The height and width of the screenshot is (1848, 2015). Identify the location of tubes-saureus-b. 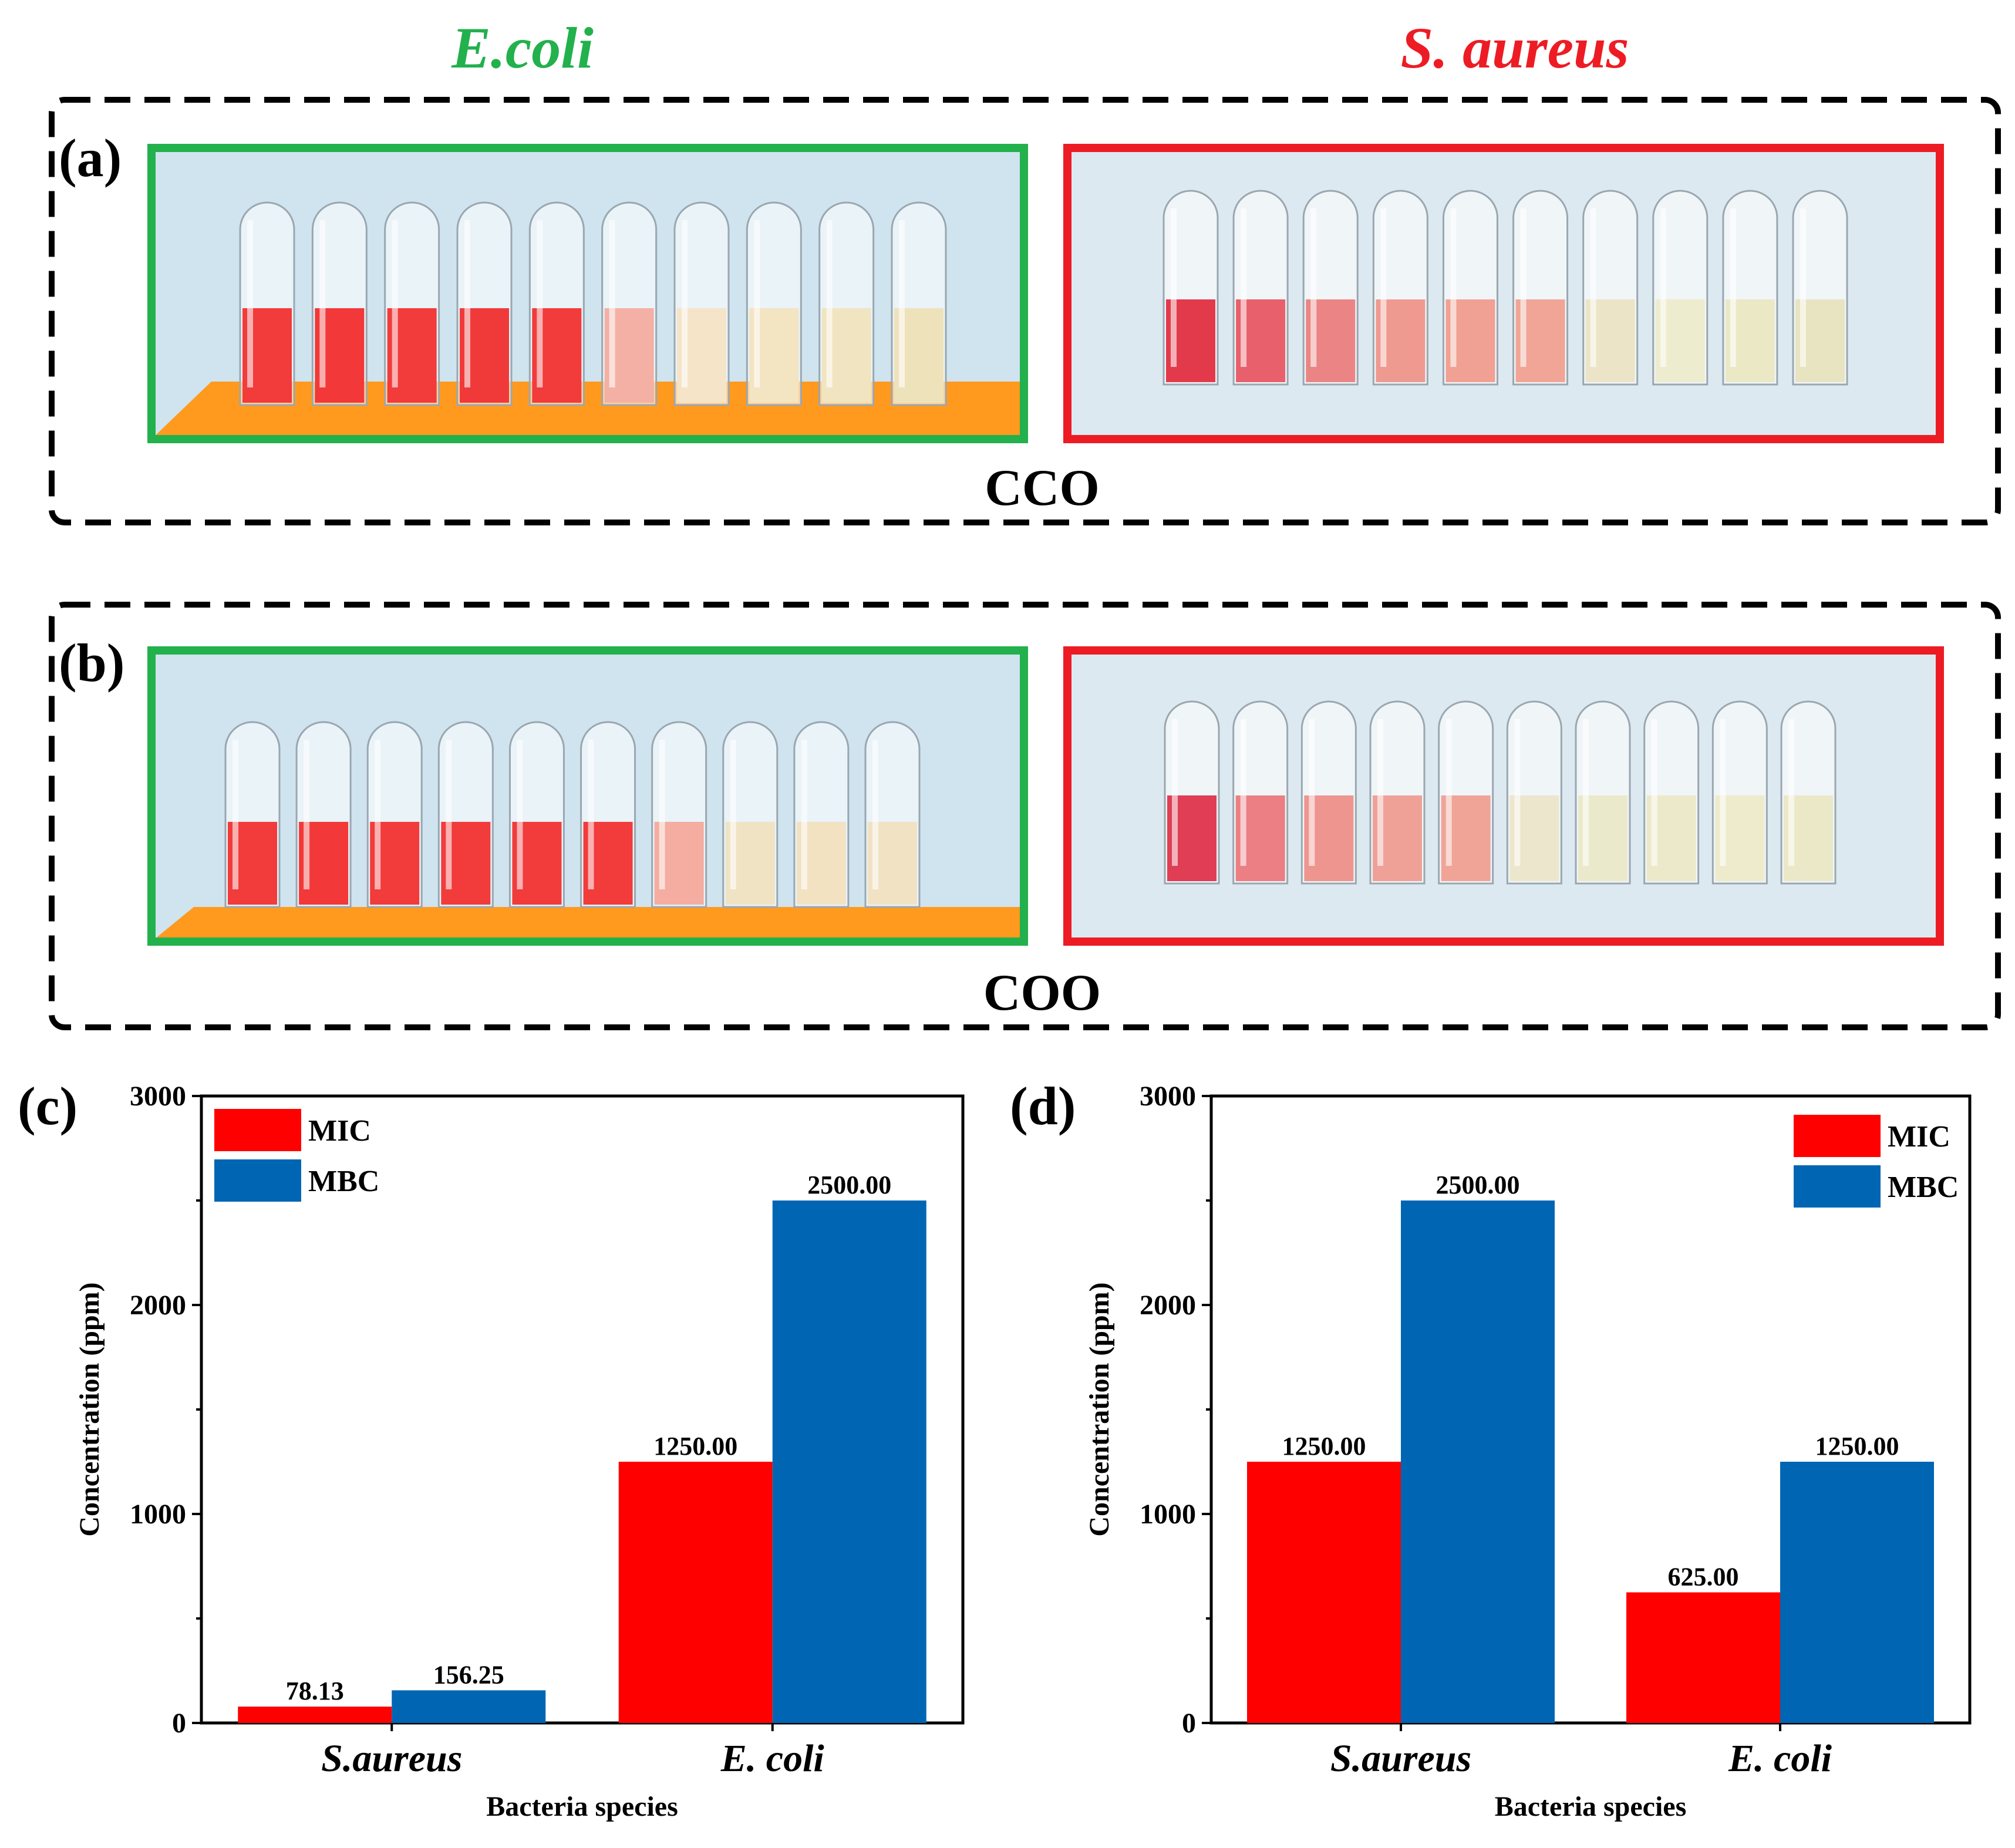
(1500, 792).